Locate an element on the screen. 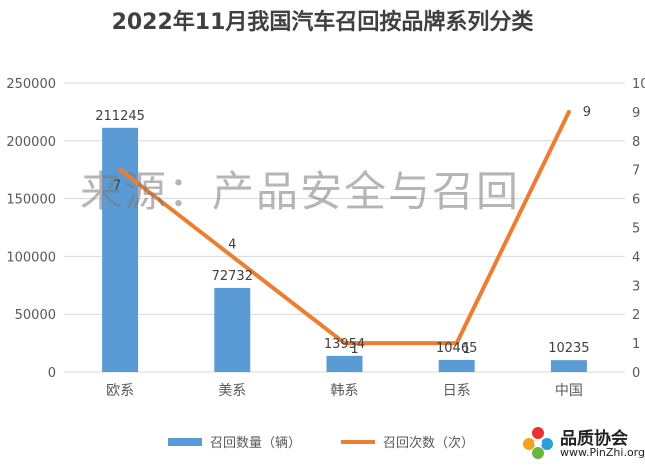  bar-data-label: 10235 is located at coordinates (568, 348).